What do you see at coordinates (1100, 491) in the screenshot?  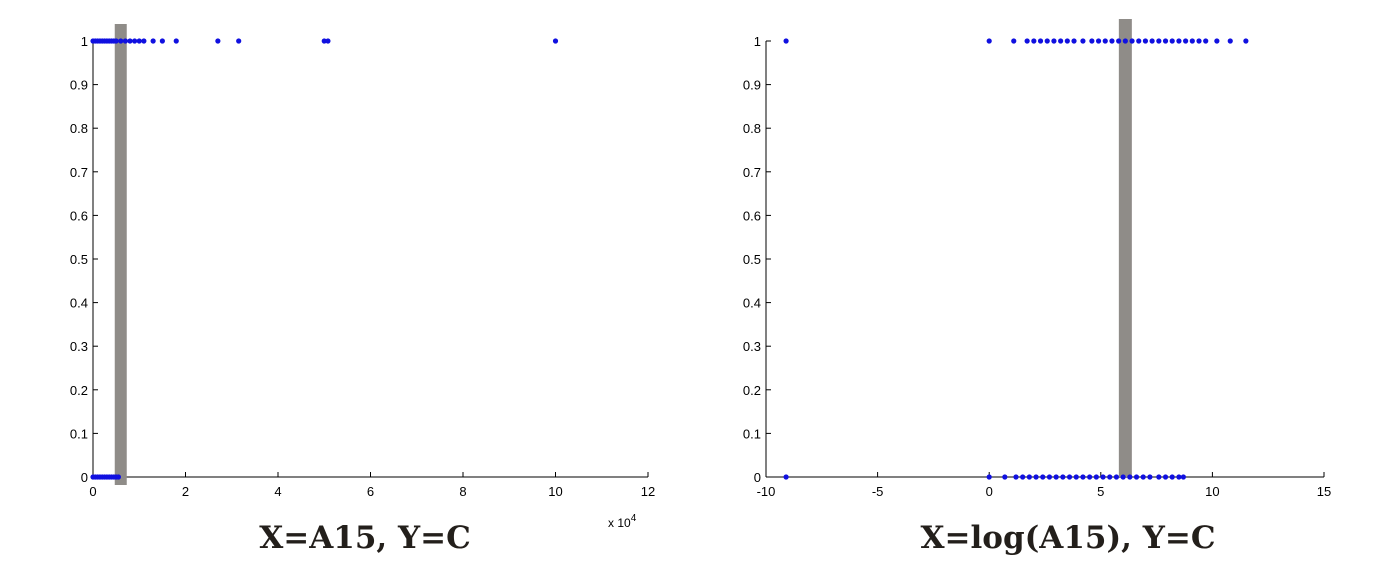 I see `x-tick-label: 5` at bounding box center [1100, 491].